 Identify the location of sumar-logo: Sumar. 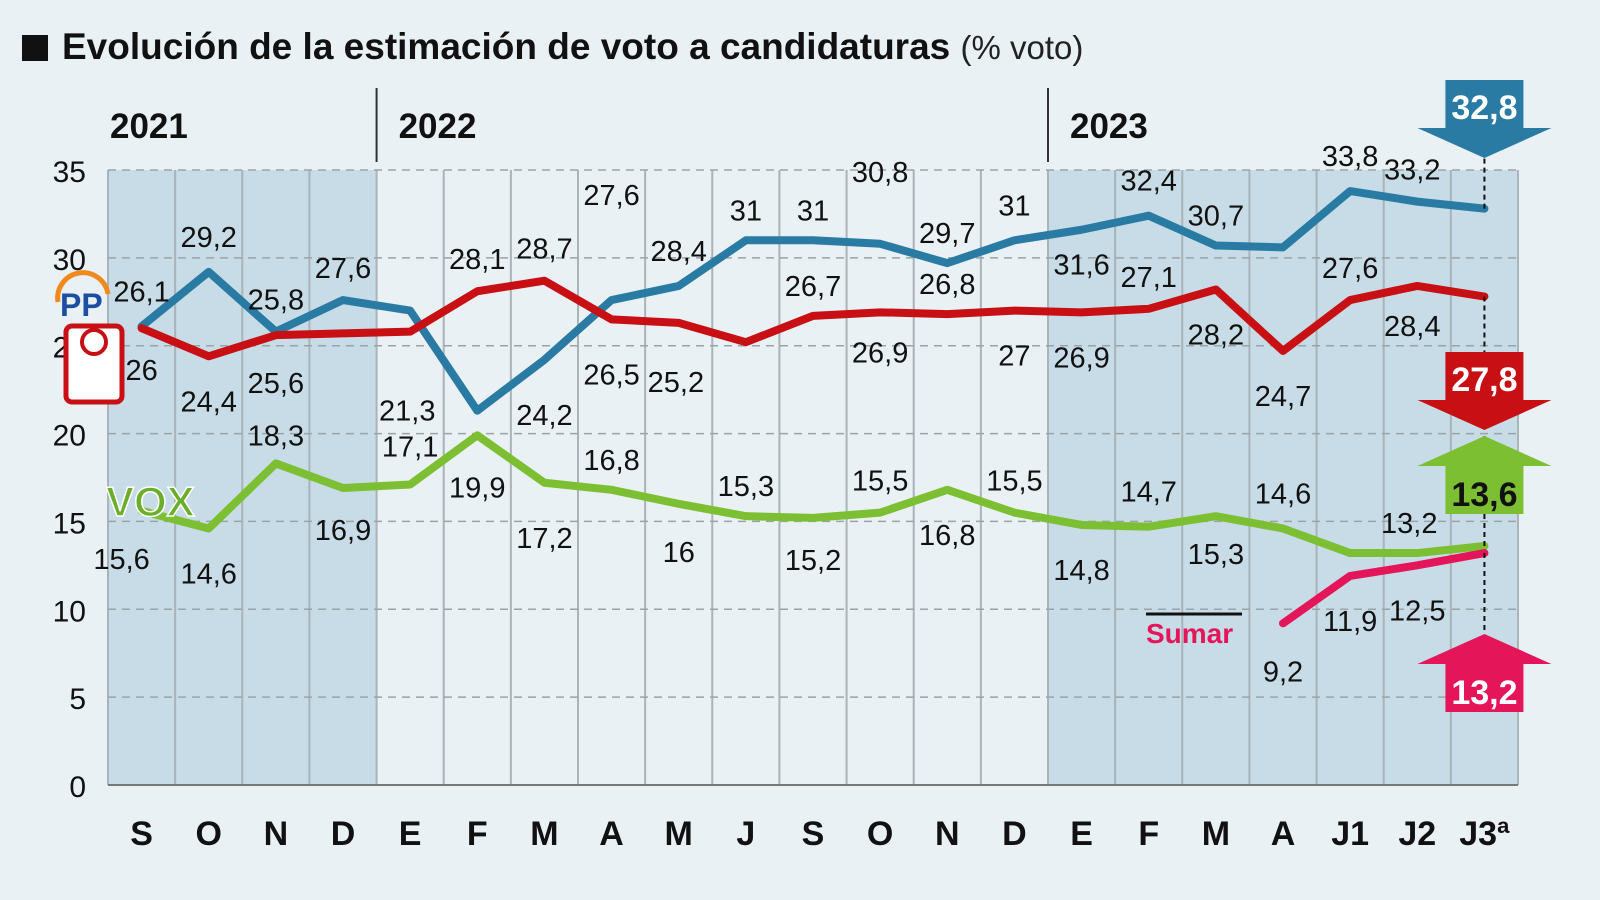
(1189, 633).